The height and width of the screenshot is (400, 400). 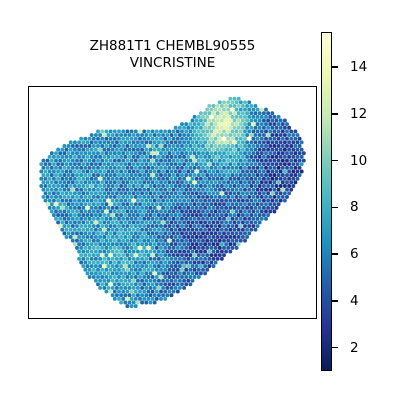 What do you see at coordinates (354, 300) in the screenshot?
I see `colorbar-tick-label: 4` at bounding box center [354, 300].